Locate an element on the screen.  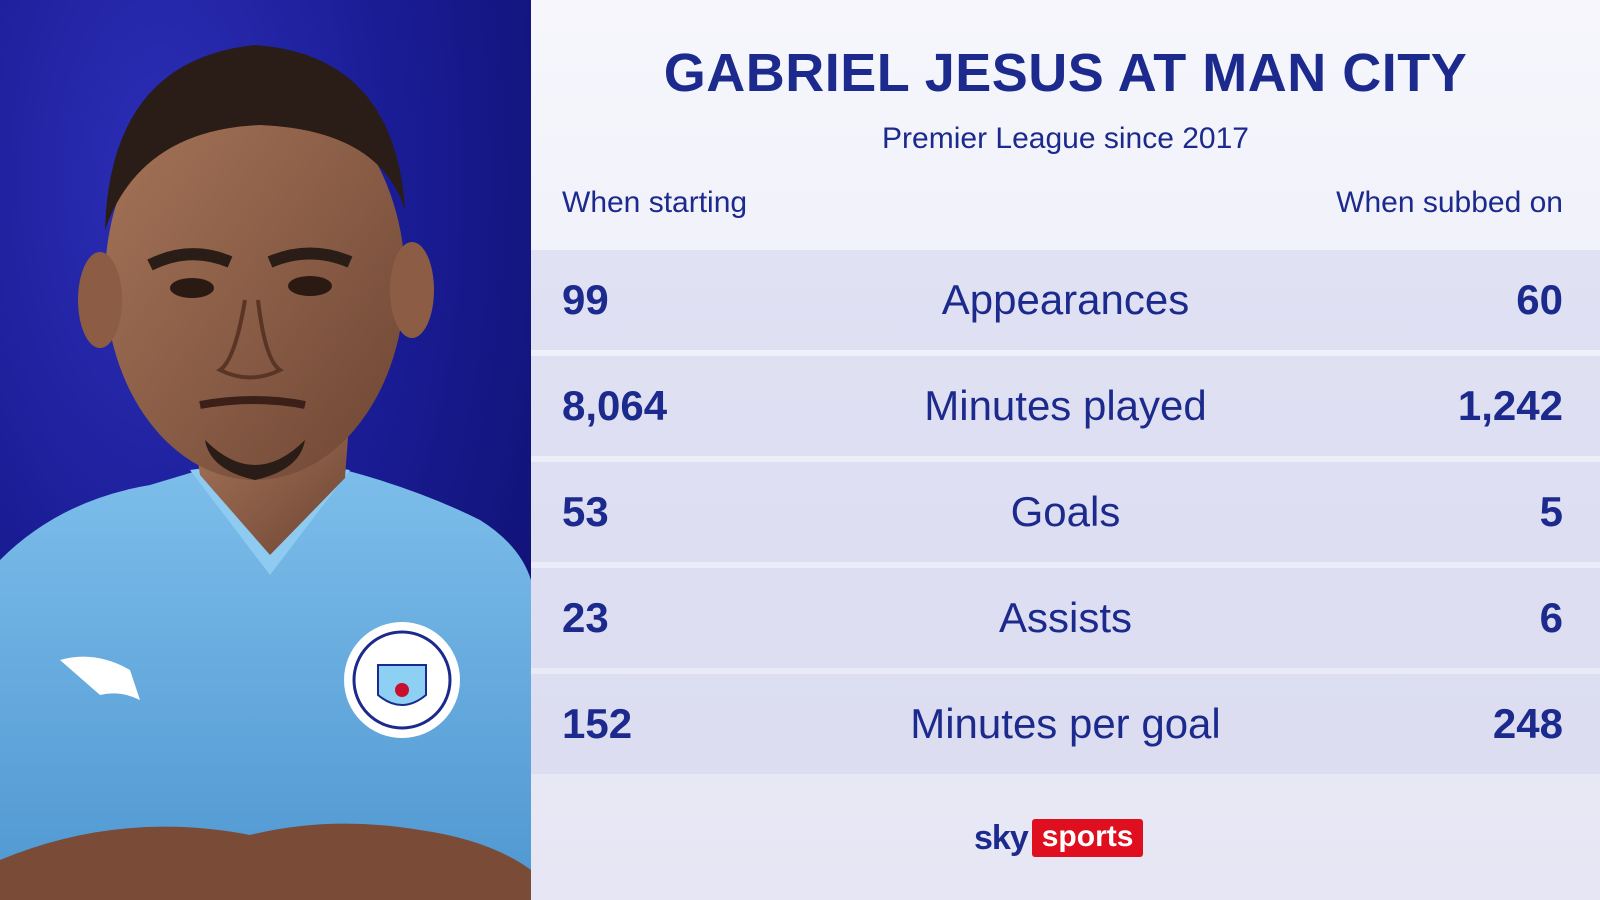
column-header-subbed: When subbed on is located at coordinates (1449, 202).